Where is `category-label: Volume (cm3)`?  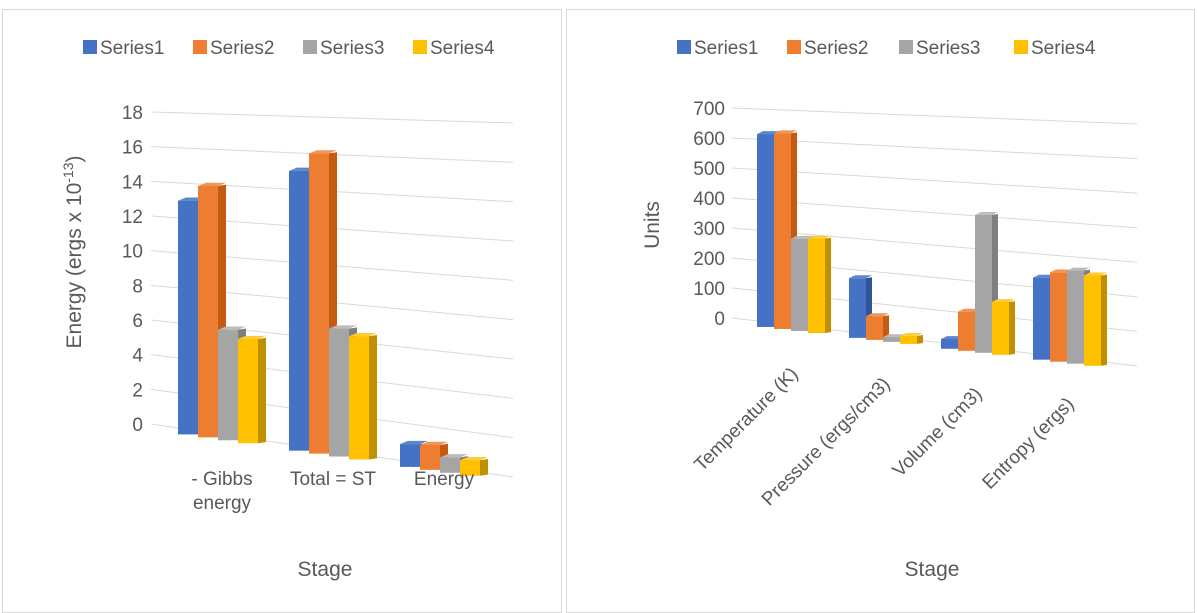 category-label: Volume (cm3) is located at coordinates (938, 433).